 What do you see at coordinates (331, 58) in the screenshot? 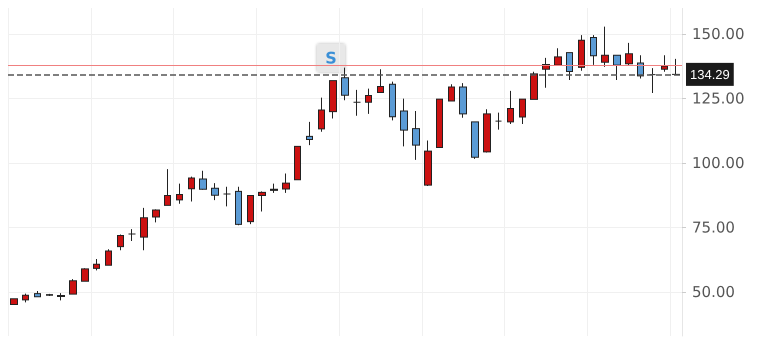
I see `annotation: S` at bounding box center [331, 58].